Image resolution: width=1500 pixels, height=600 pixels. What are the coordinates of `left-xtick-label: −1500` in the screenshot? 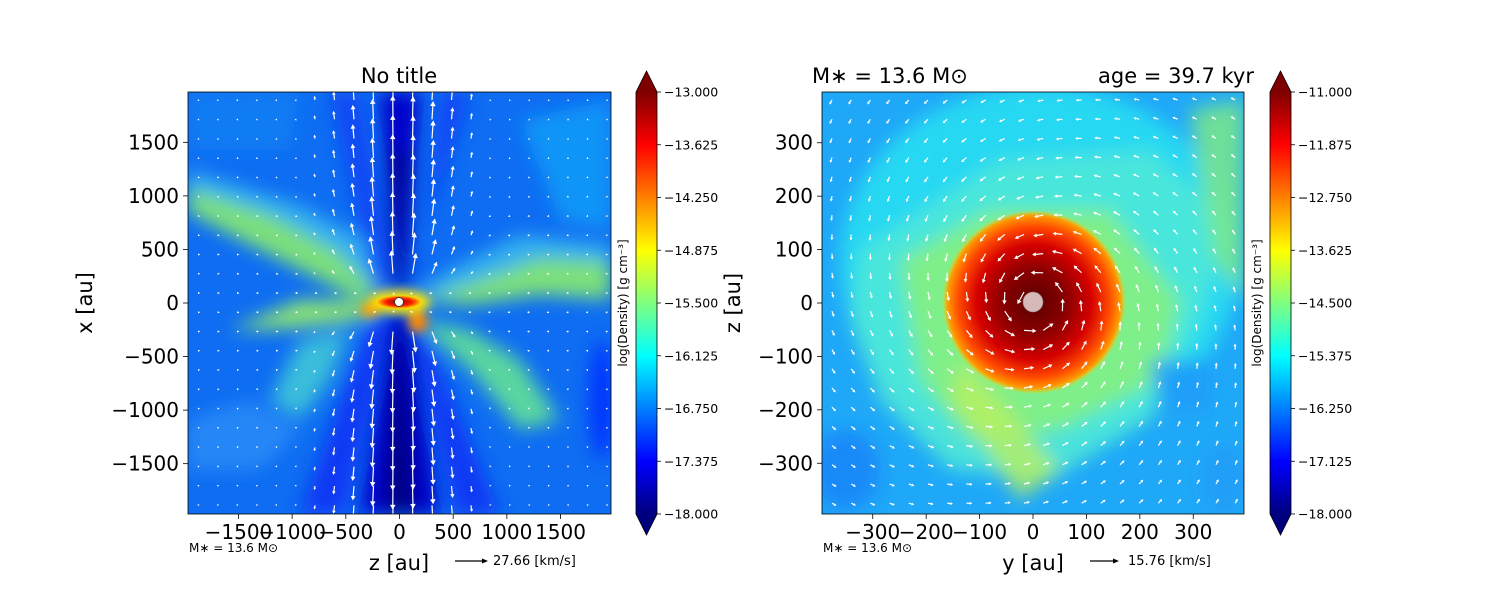 It's located at (239, 532).